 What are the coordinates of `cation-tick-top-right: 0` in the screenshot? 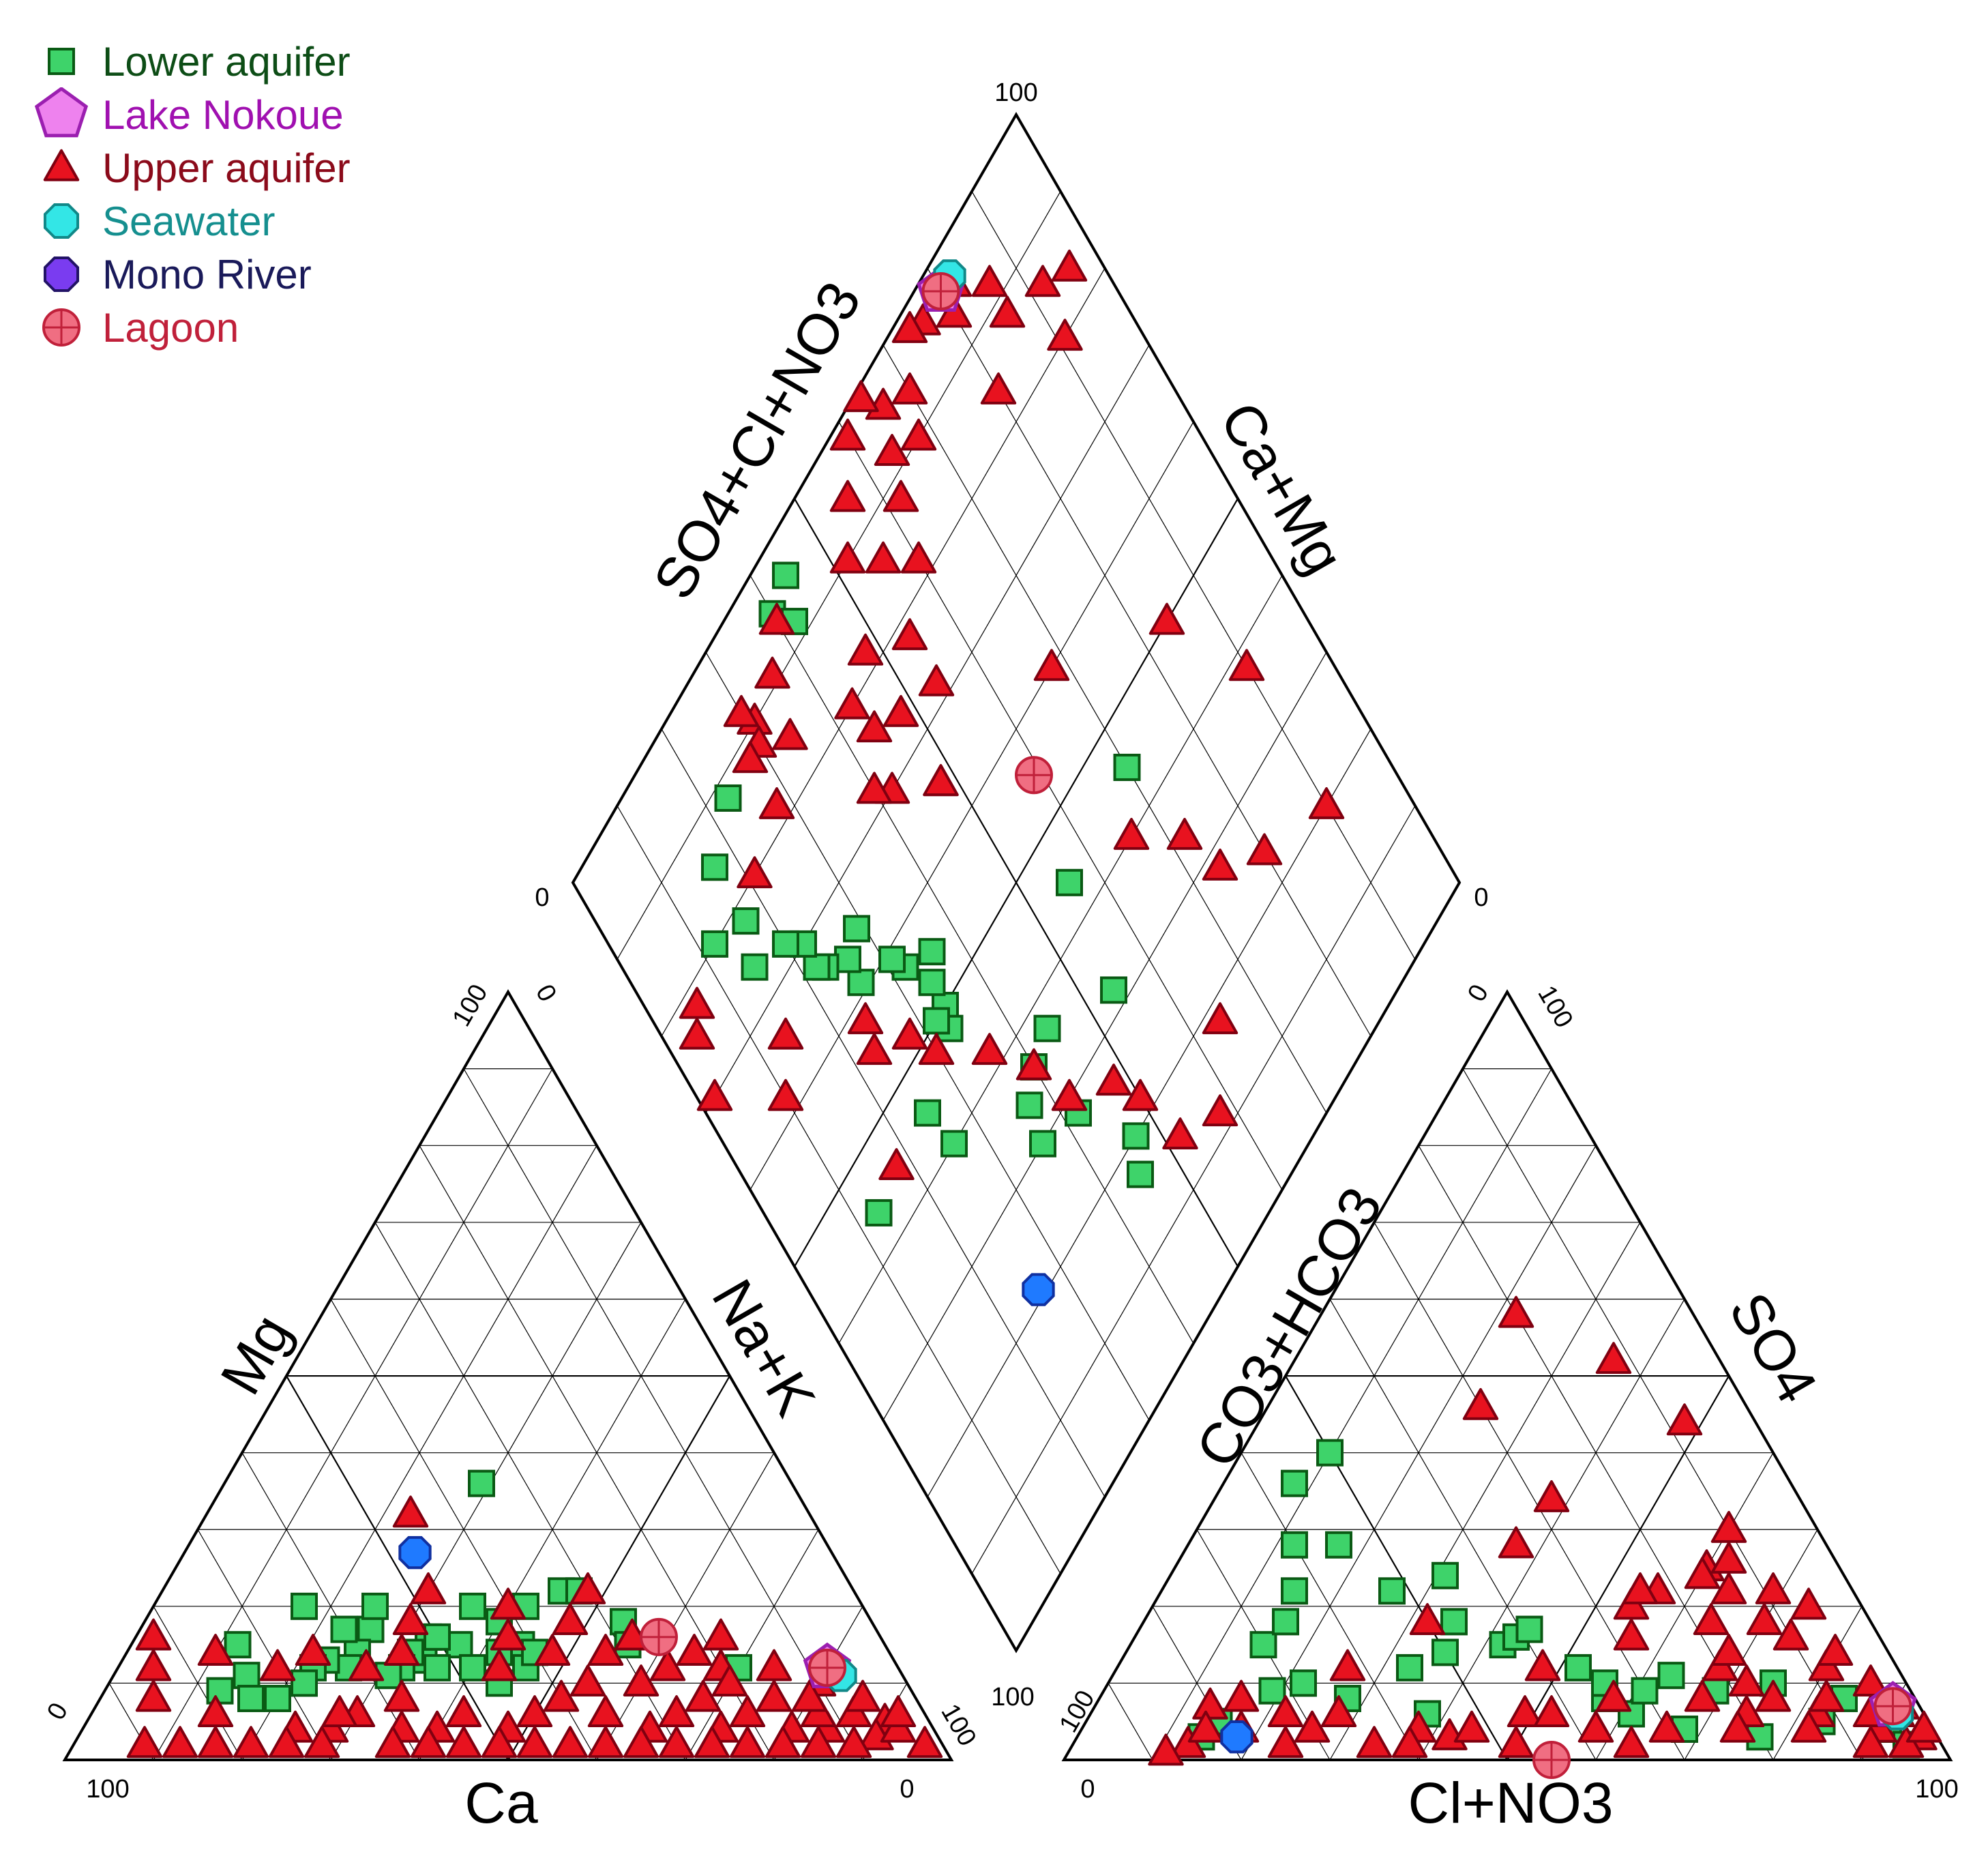 It's located at (546, 993).